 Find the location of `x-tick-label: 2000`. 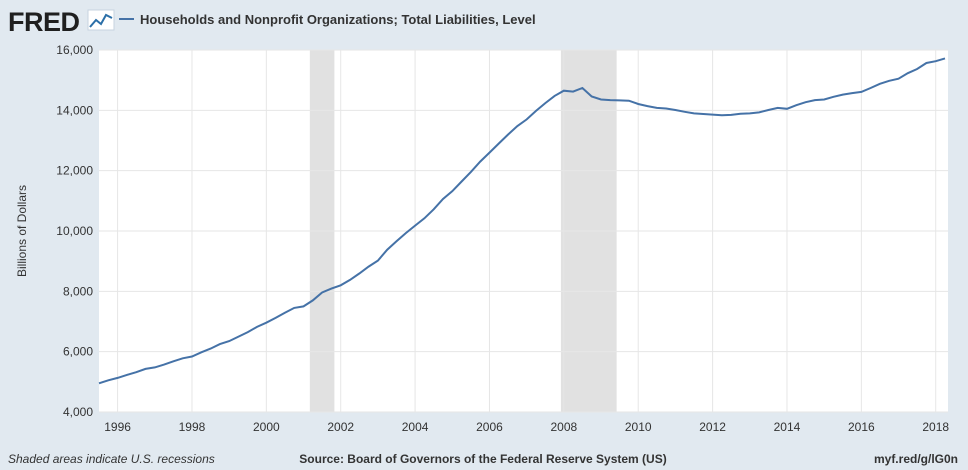

x-tick-label: 2000 is located at coordinates (266, 427).